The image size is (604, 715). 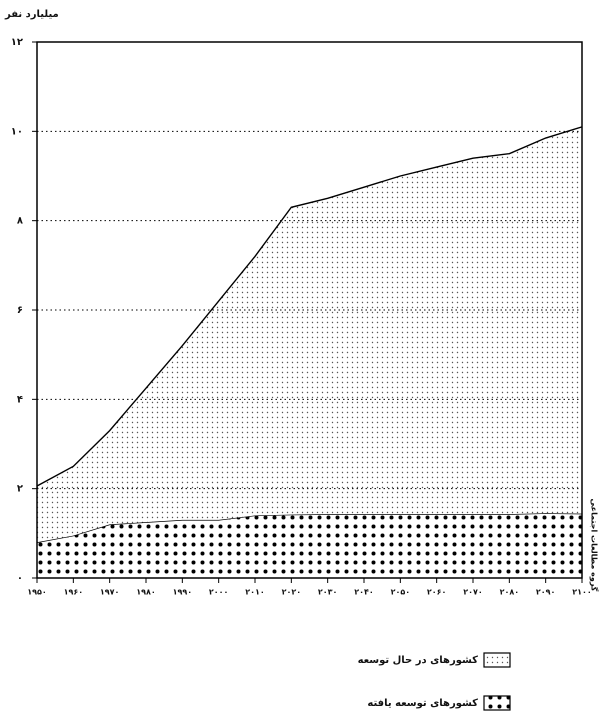 I want to click on x-tick-label: ۲۰۴۰, so click(x=364, y=592).